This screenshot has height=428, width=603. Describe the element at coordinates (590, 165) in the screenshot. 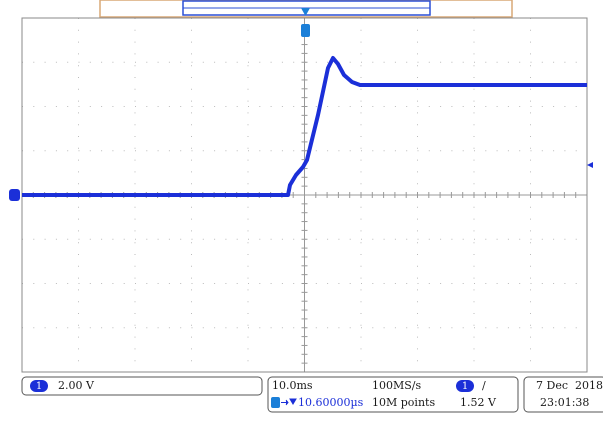

I see `trigger-level-marker` at that location.